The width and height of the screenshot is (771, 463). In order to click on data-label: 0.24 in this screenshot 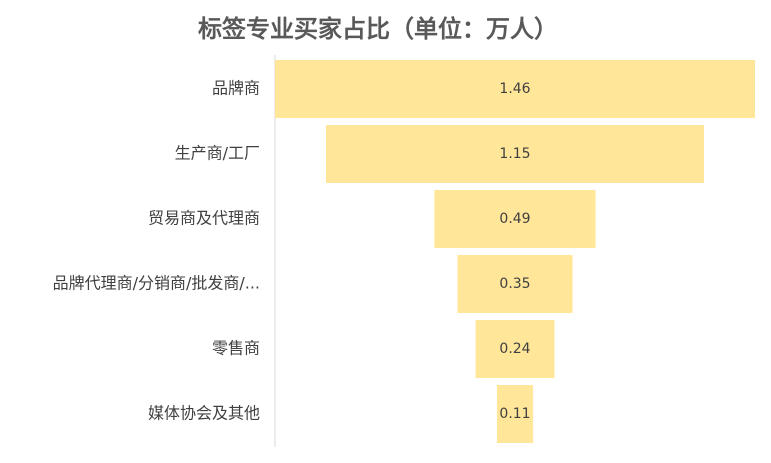, I will do `click(514, 349)`.